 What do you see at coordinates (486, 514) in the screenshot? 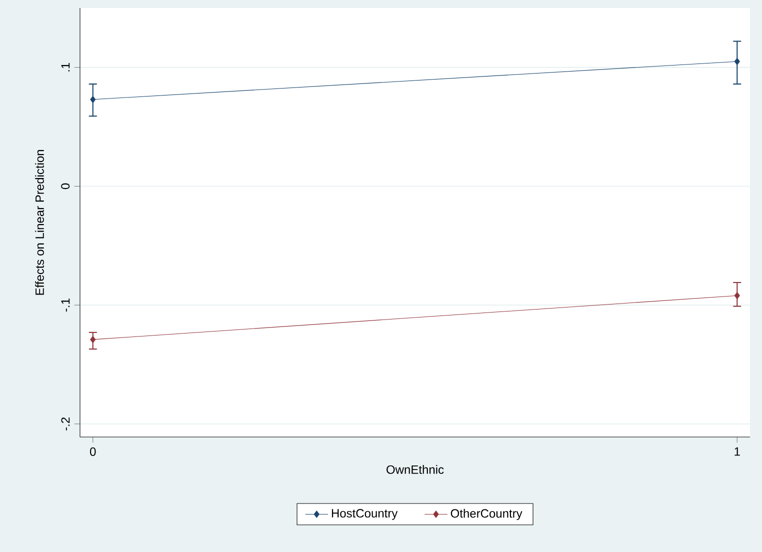
I see `legend-label: OtherCountry` at bounding box center [486, 514].